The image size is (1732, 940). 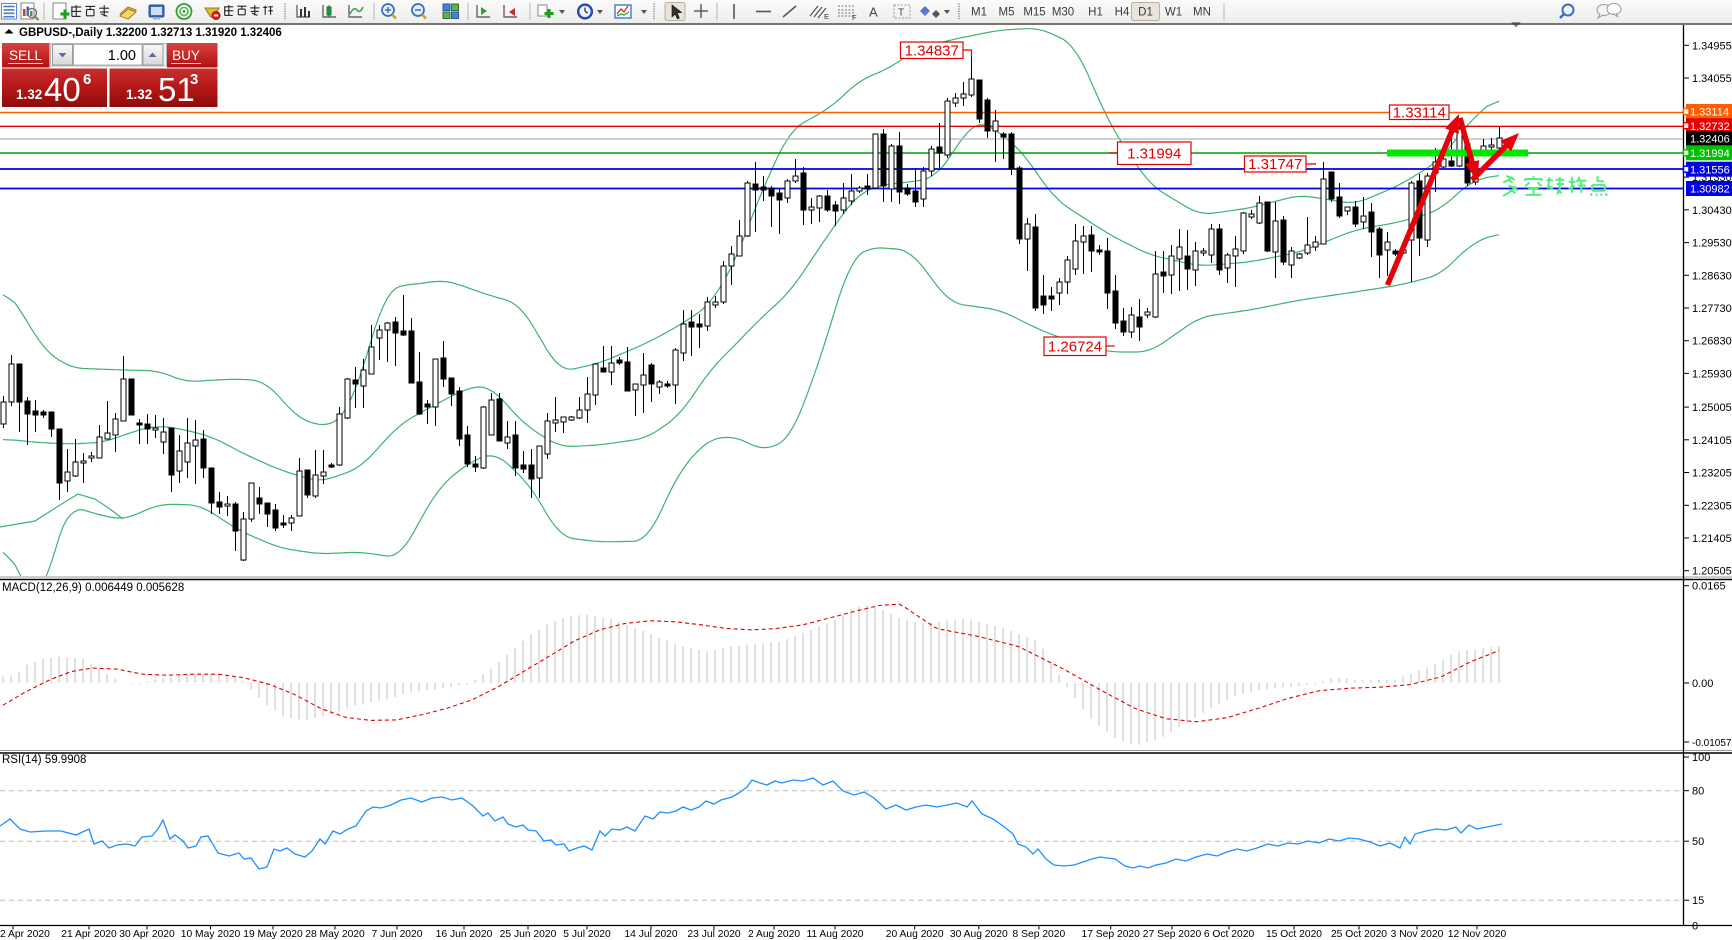 What do you see at coordinates (915, 934) in the screenshot?
I see `svg-text: 20 Aug 2020` at bounding box center [915, 934].